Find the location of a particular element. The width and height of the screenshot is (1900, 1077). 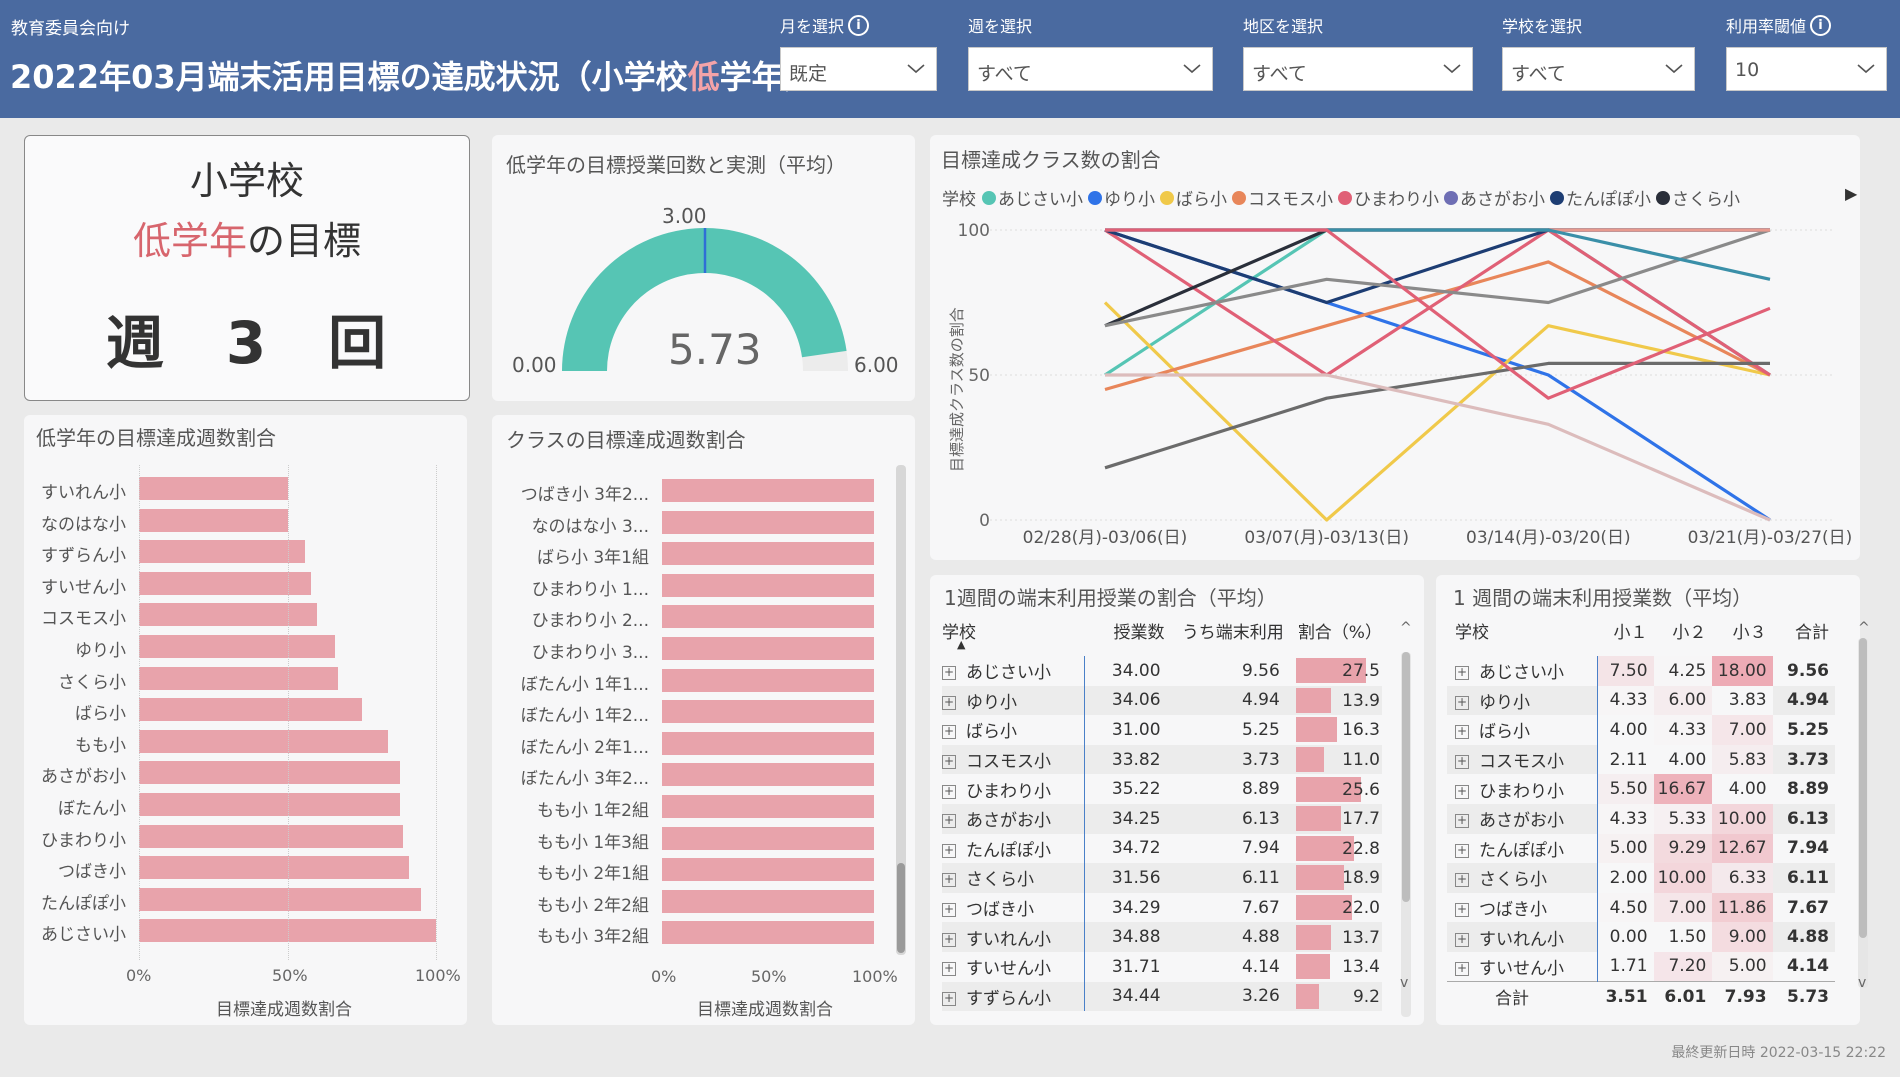

legend-item: コスモス小 is located at coordinates (1282, 197).